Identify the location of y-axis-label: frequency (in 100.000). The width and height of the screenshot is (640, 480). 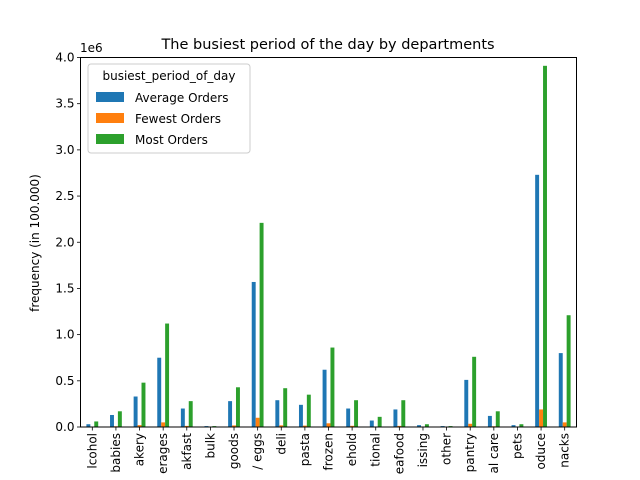
(35, 243).